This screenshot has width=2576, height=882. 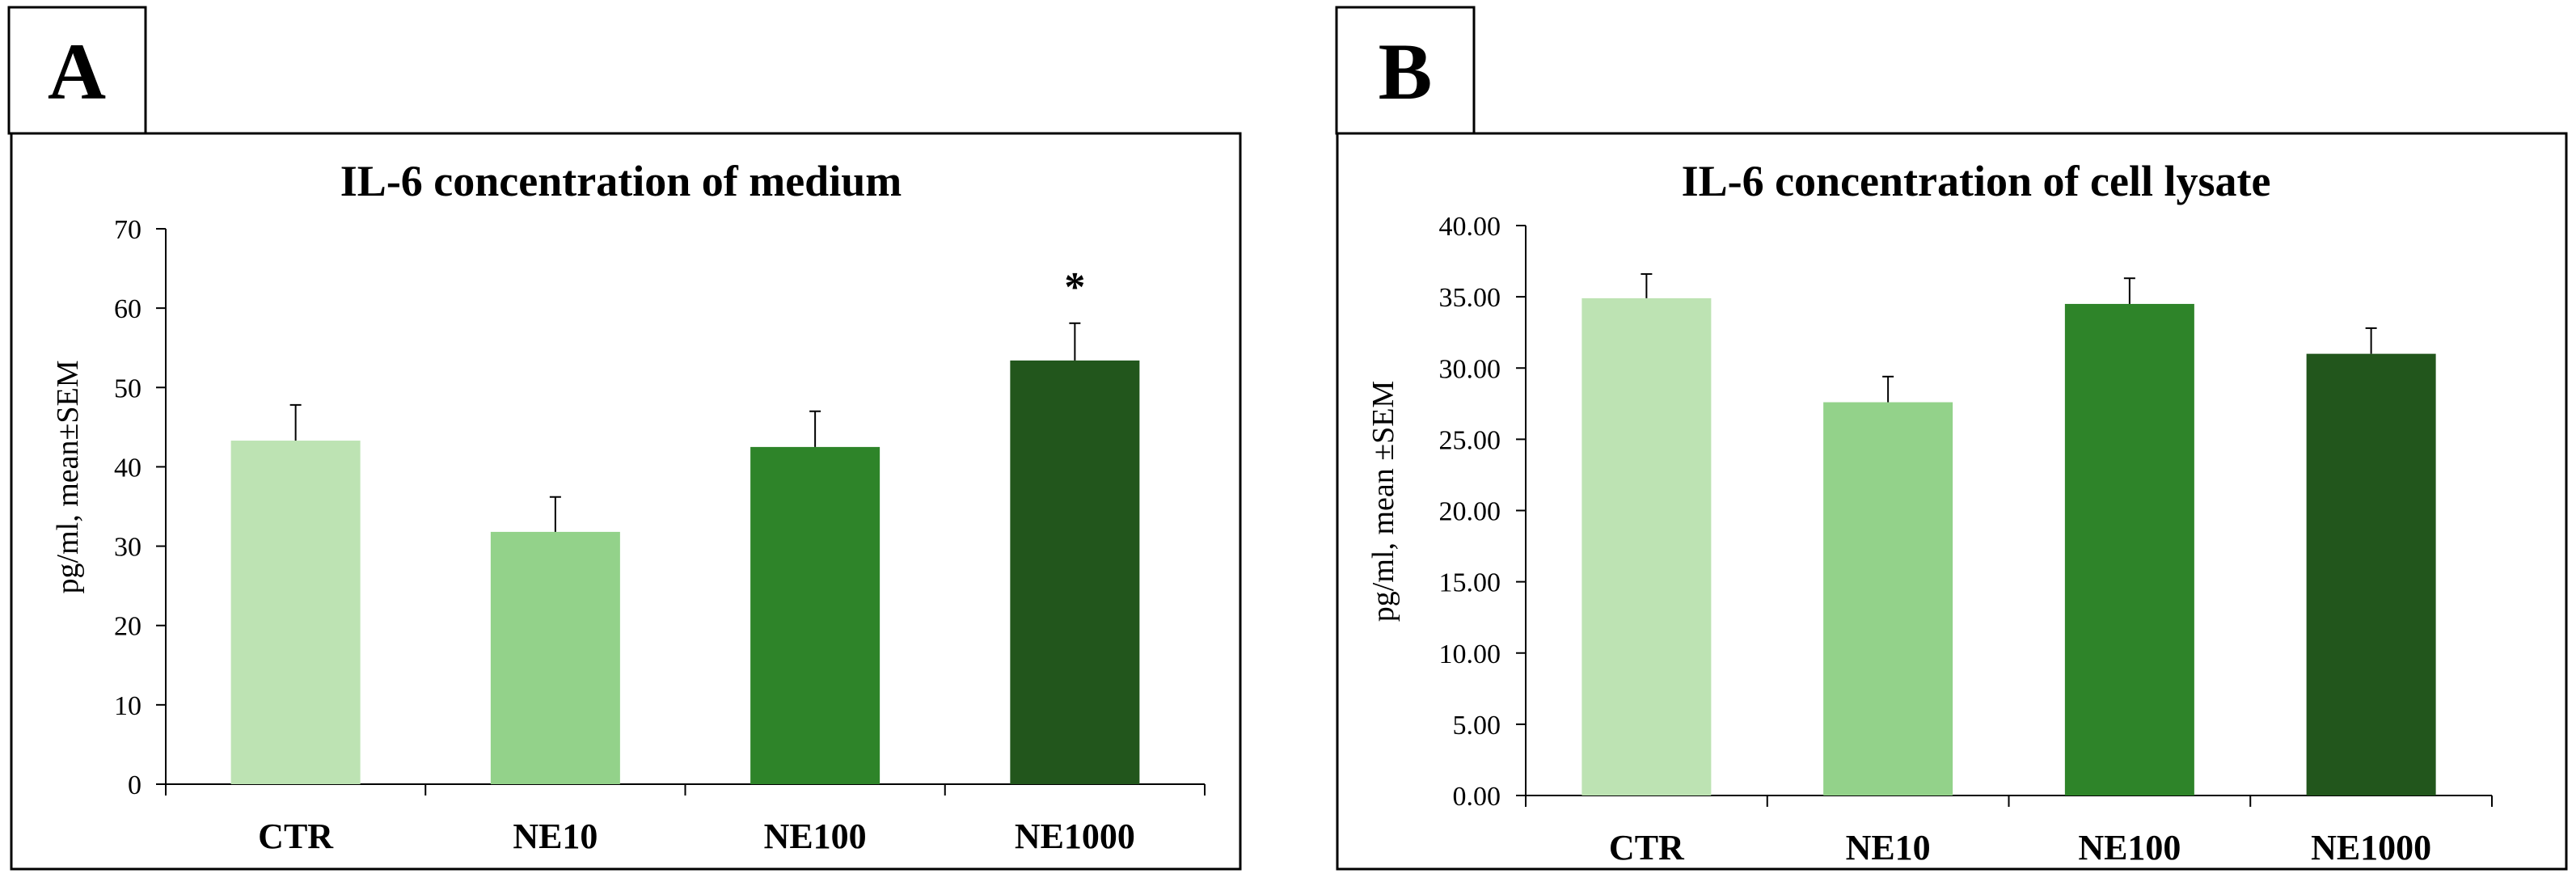 What do you see at coordinates (1470, 440) in the screenshot?
I see `chart-b-y-tick-label: 25.00` at bounding box center [1470, 440].